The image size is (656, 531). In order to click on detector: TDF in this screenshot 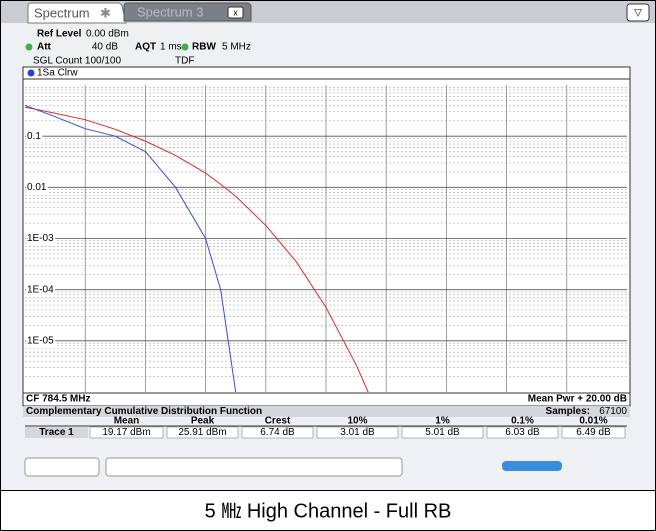, I will do `click(184, 61)`.